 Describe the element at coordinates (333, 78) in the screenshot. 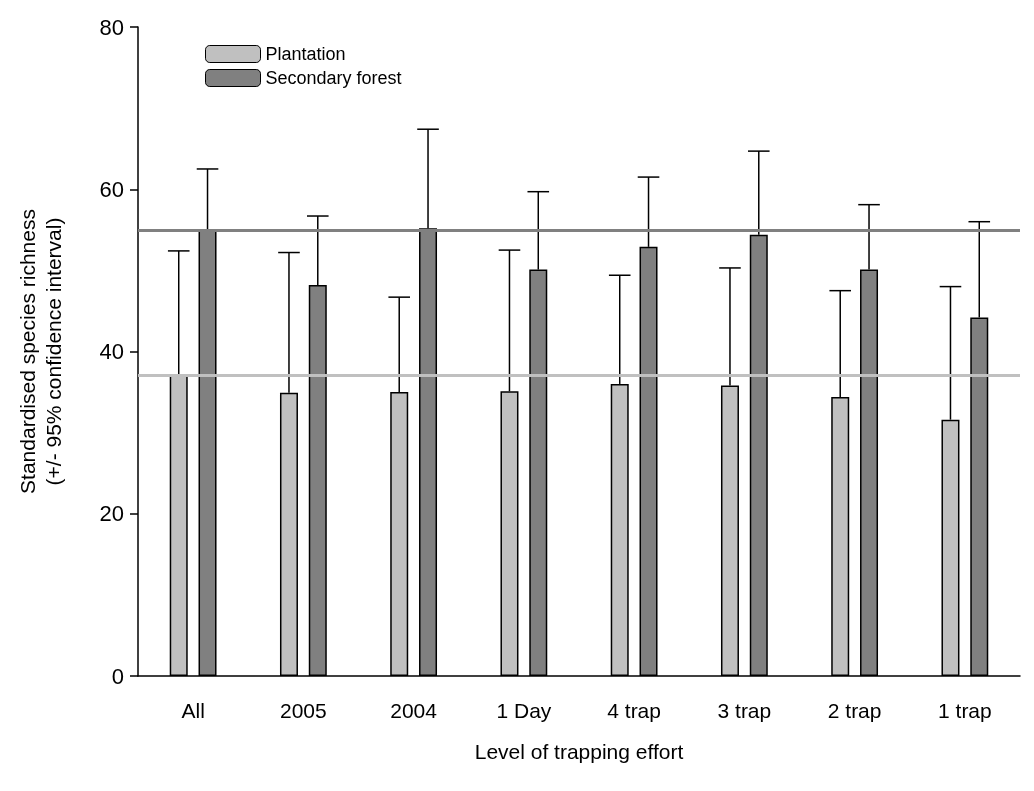

I see `legend-label: Secondary forest` at that location.